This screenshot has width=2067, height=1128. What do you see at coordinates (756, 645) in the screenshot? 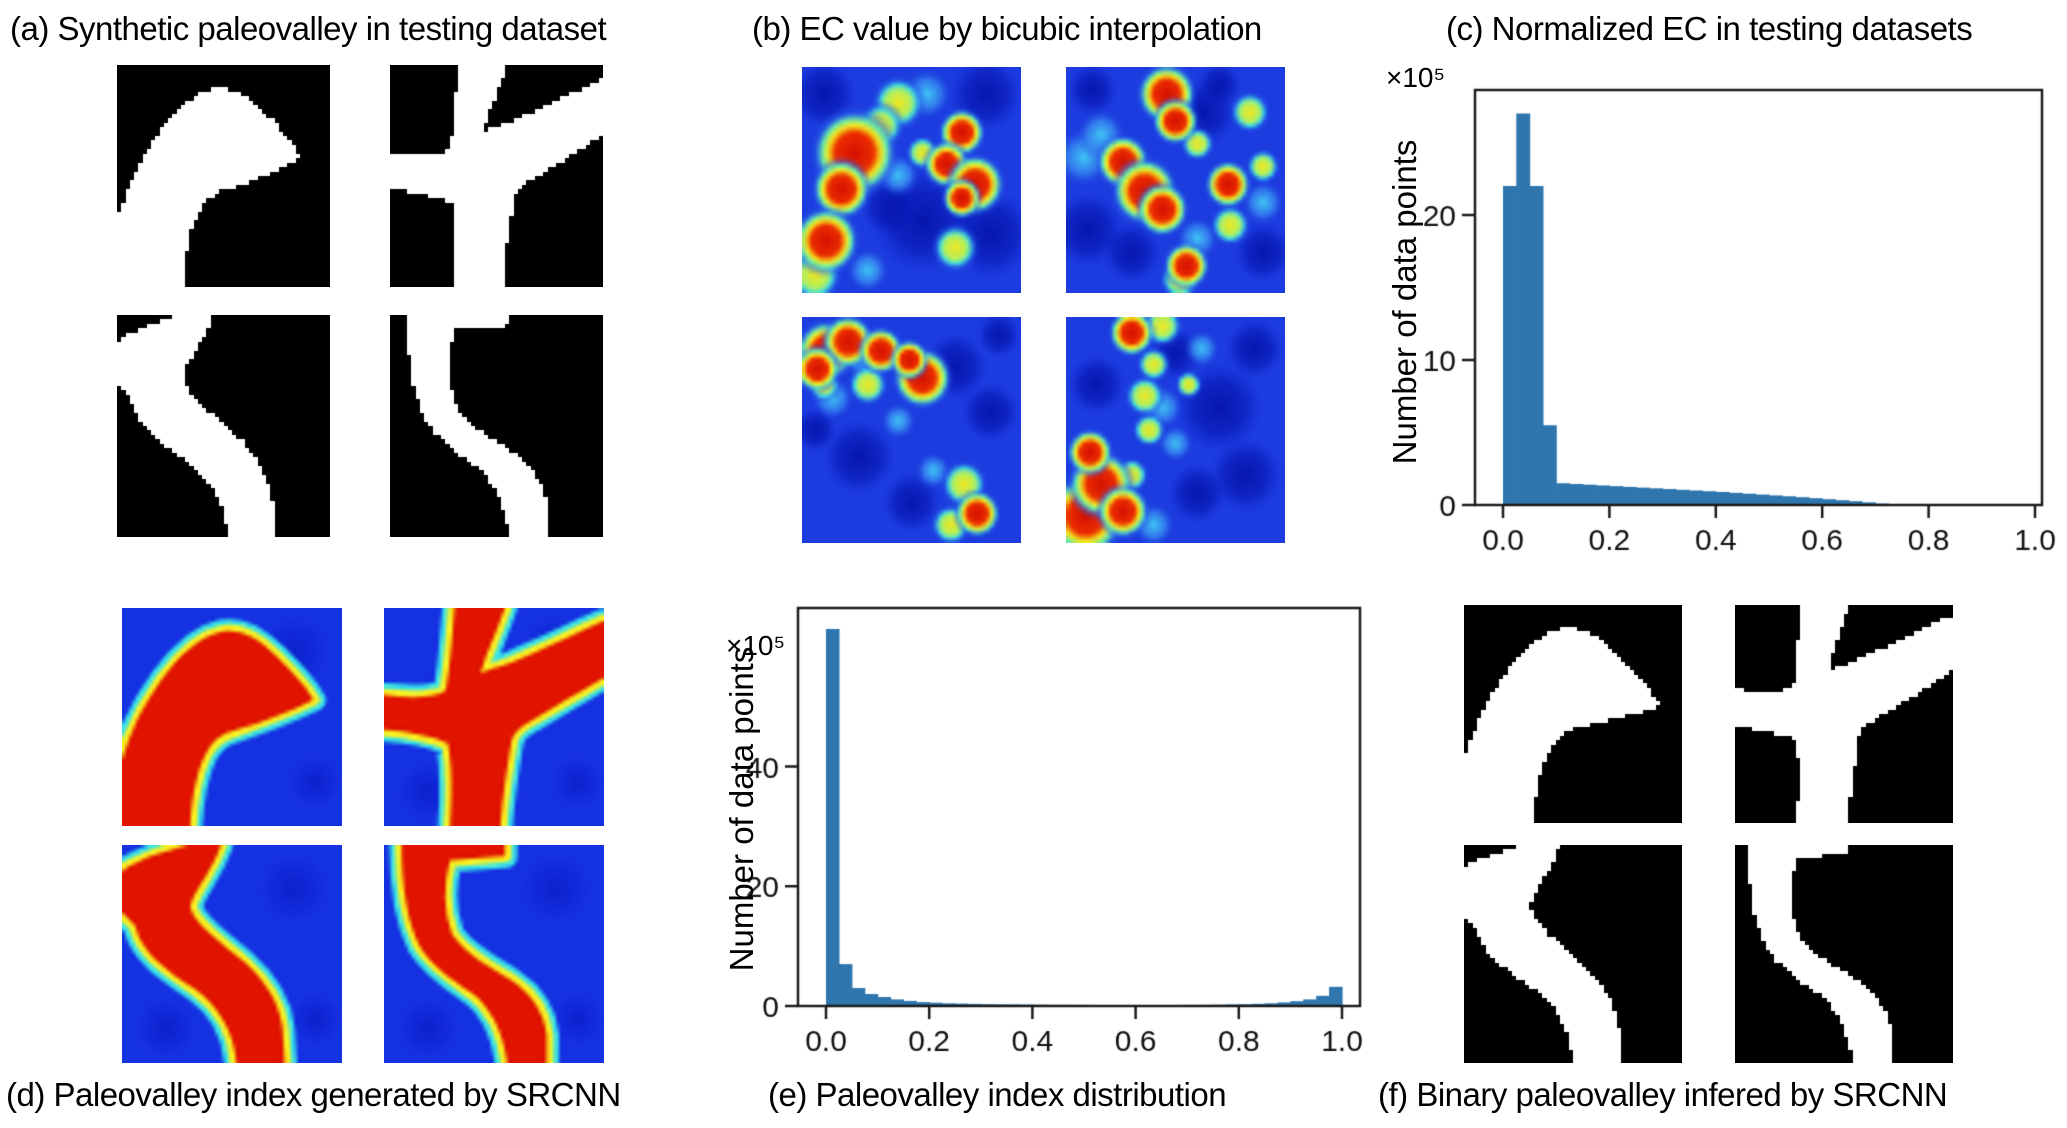
I see `histogram-e-scale-label: ×10⁵` at bounding box center [756, 645].